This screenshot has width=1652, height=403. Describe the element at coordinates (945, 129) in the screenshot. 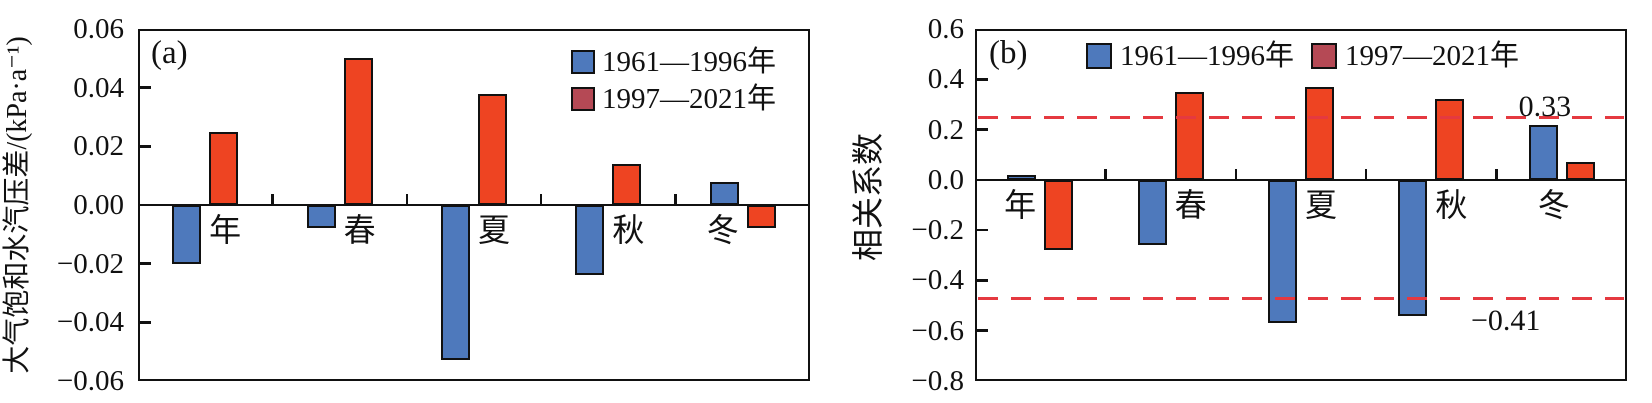

I see `y-tick-label: 0.2` at that location.